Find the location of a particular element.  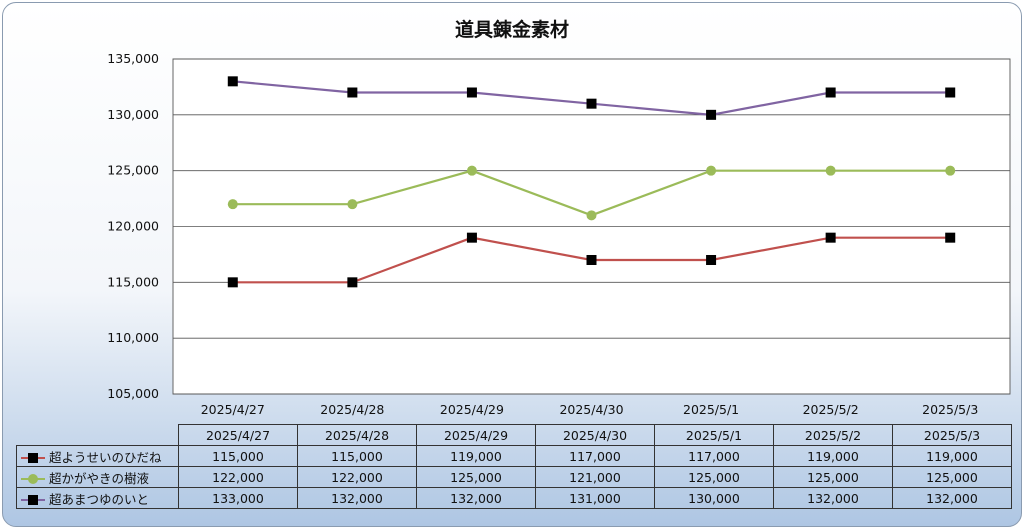

x-tick-label: 2025/4/27 is located at coordinates (233, 409).